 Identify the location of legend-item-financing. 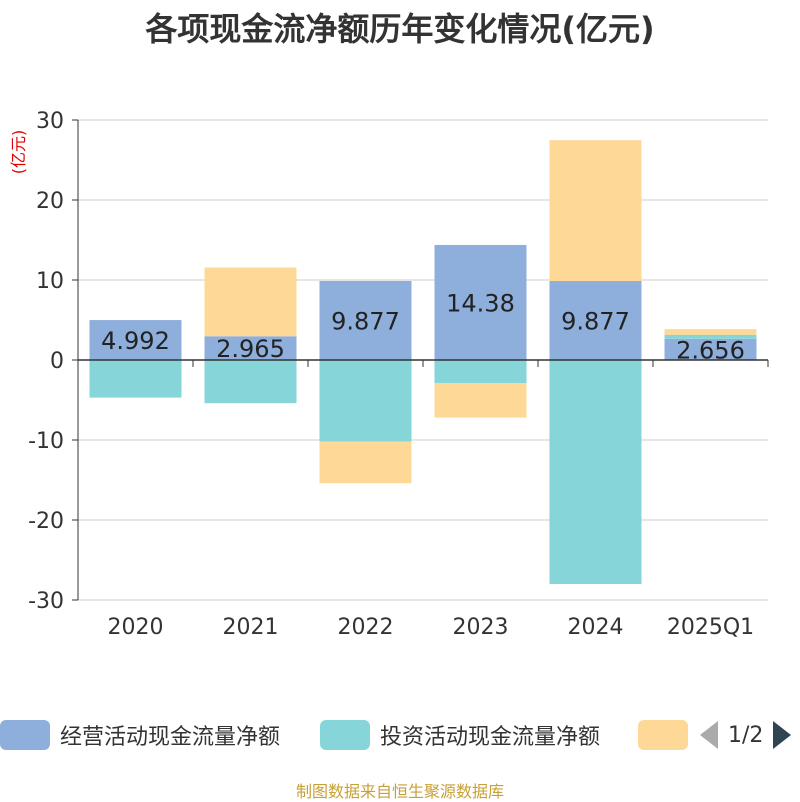
(663, 735).